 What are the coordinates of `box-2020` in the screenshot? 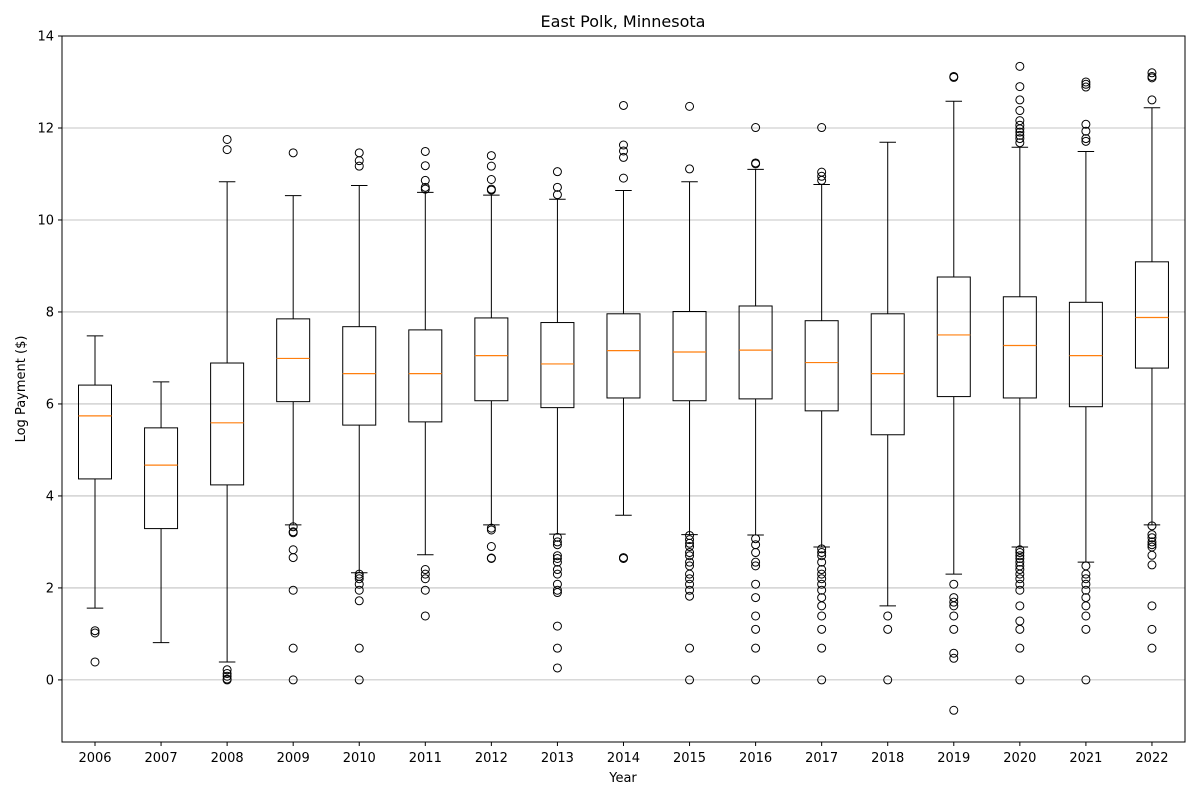 It's located at (1019, 373).